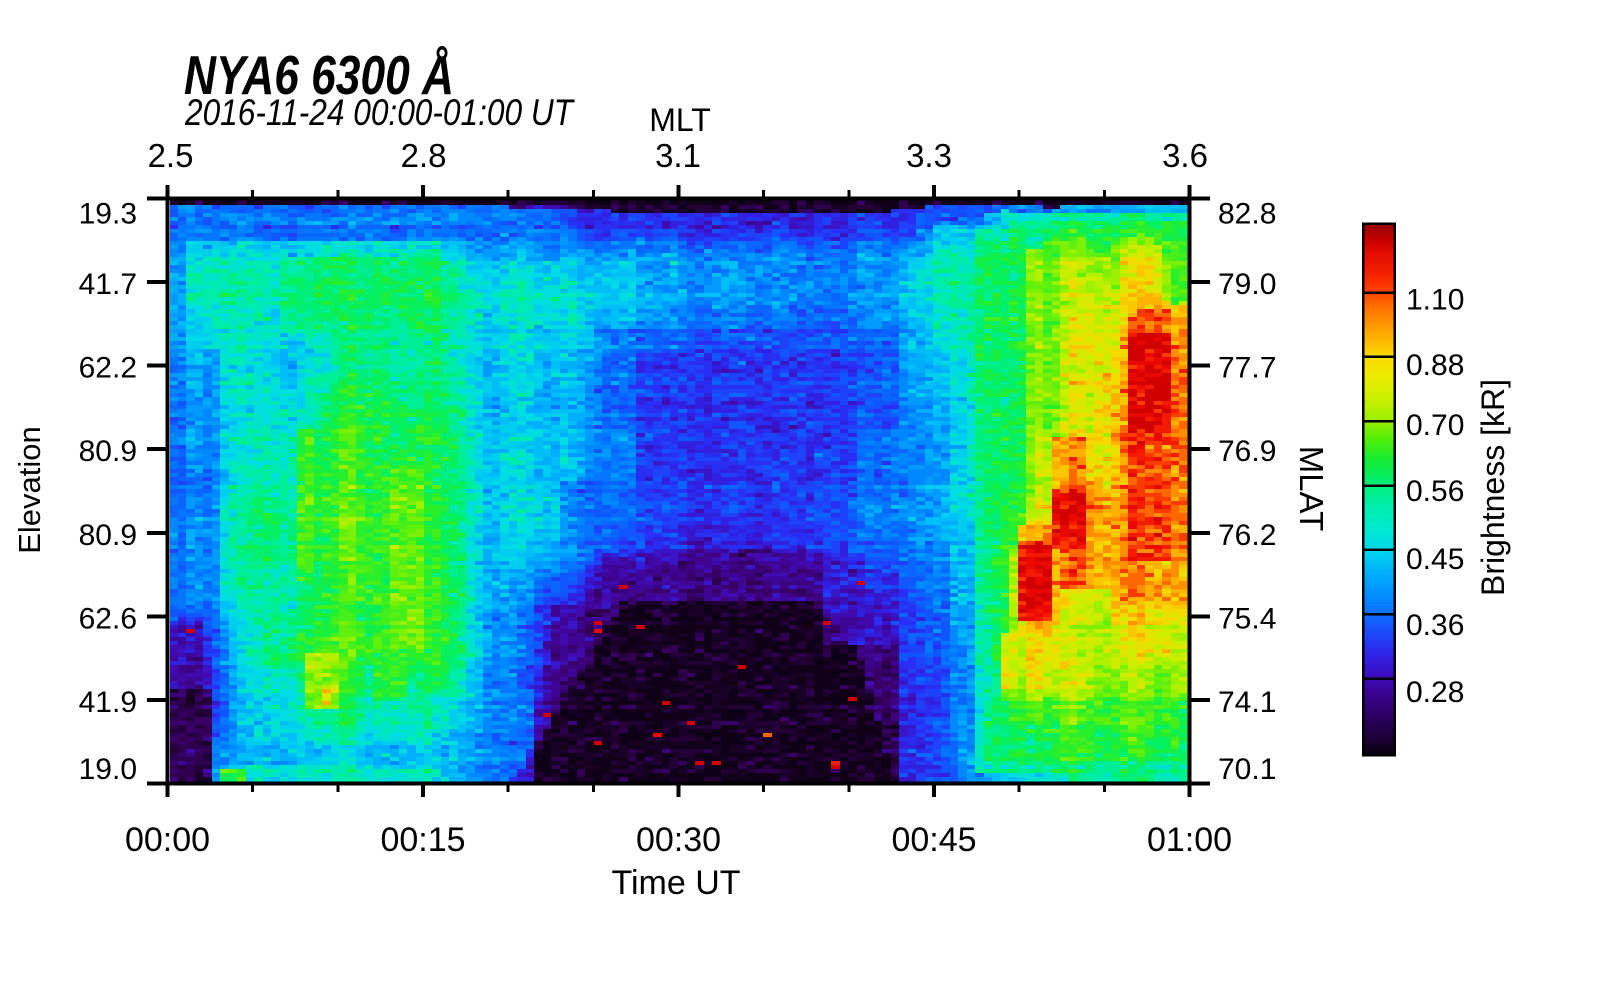 This screenshot has width=1600, height=1000. What do you see at coordinates (424, 155) in the screenshot?
I see `svg-text: 2.8` at bounding box center [424, 155].